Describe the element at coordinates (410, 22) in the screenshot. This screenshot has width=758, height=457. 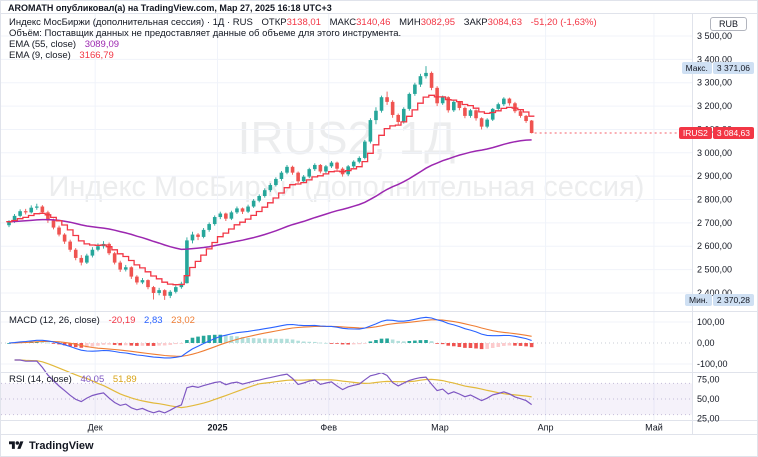
I see `low-label: МИН` at that location.